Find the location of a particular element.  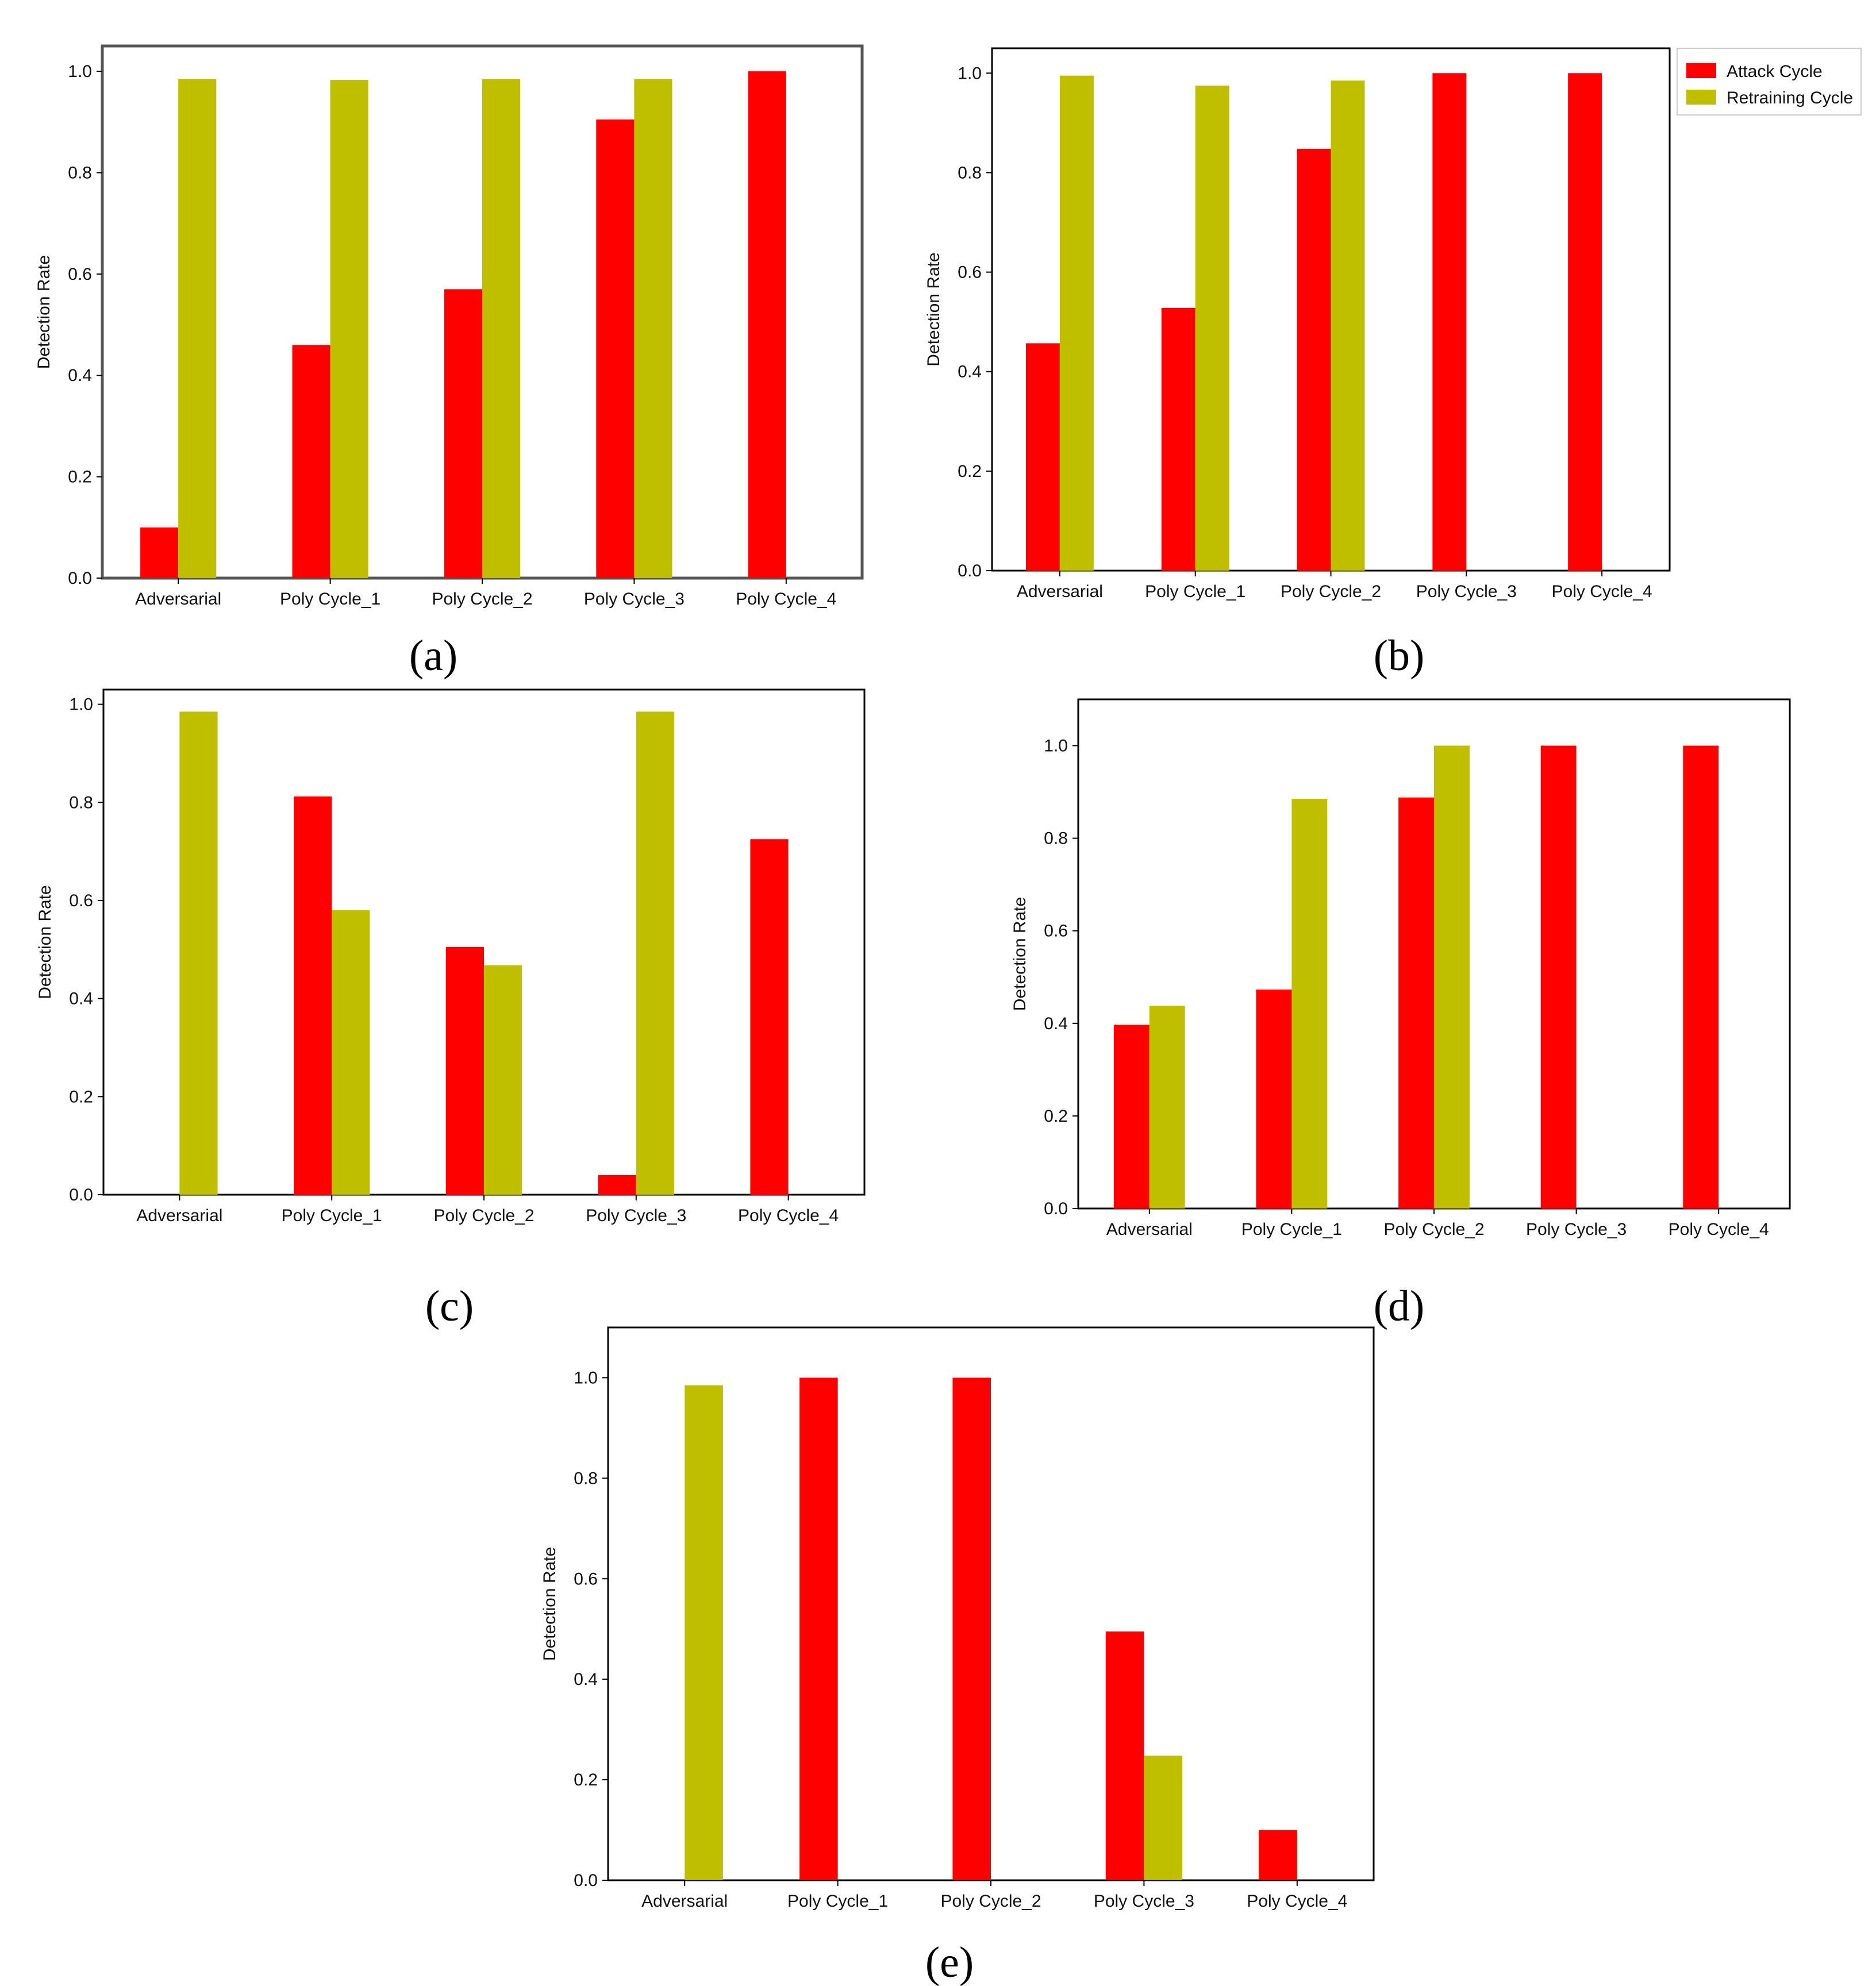

legend-label-retraining-cycle: Retraining Cycle is located at coordinates (1790, 97).